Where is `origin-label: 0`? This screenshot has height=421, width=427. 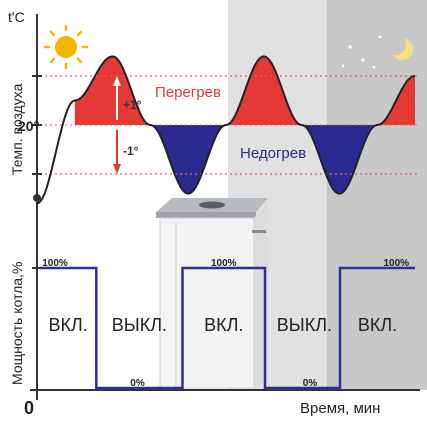
origin-label: 0 is located at coordinates (29, 408).